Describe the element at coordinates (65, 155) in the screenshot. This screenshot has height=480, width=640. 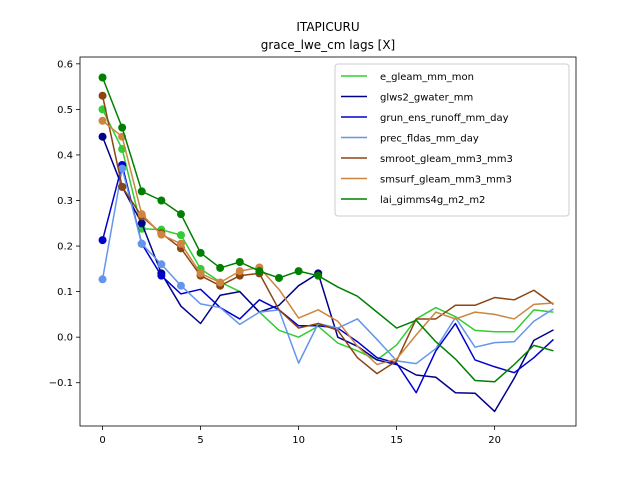
I see `y-tick-label: 0.4` at that location.